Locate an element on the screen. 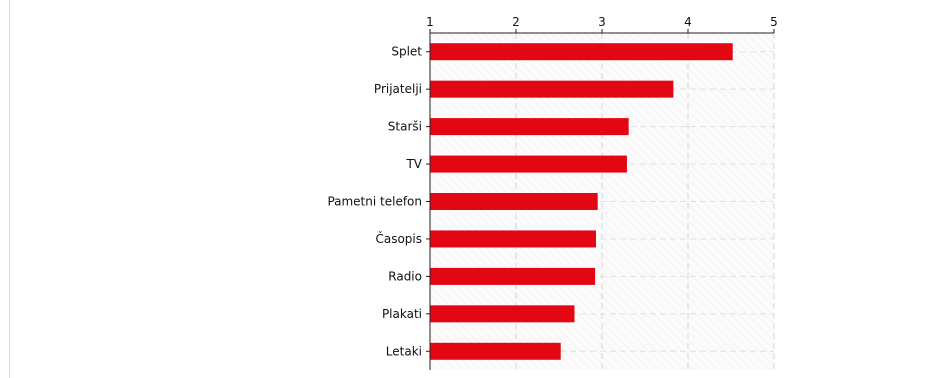  category-label: Pametni telefon is located at coordinates (374, 202).